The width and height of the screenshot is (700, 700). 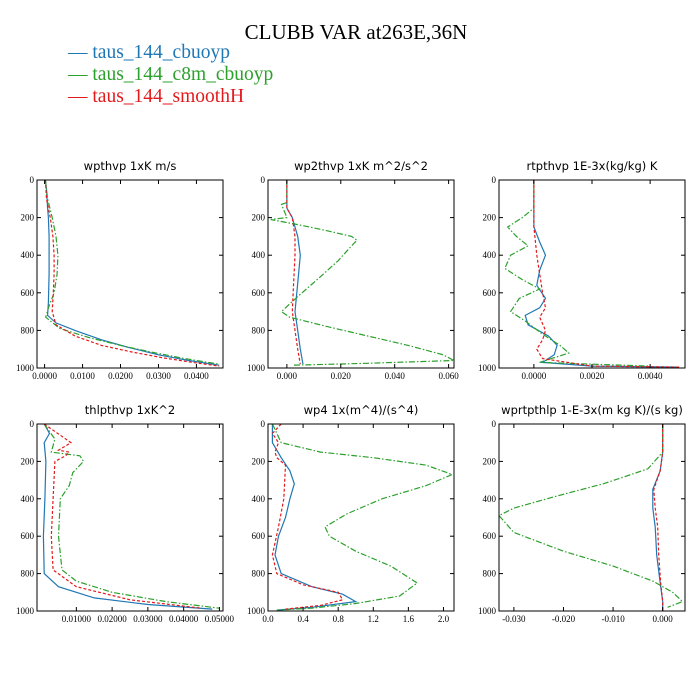 What do you see at coordinates (395, 376) in the screenshot?
I see `x-tick-label: 0.040` at bounding box center [395, 376].